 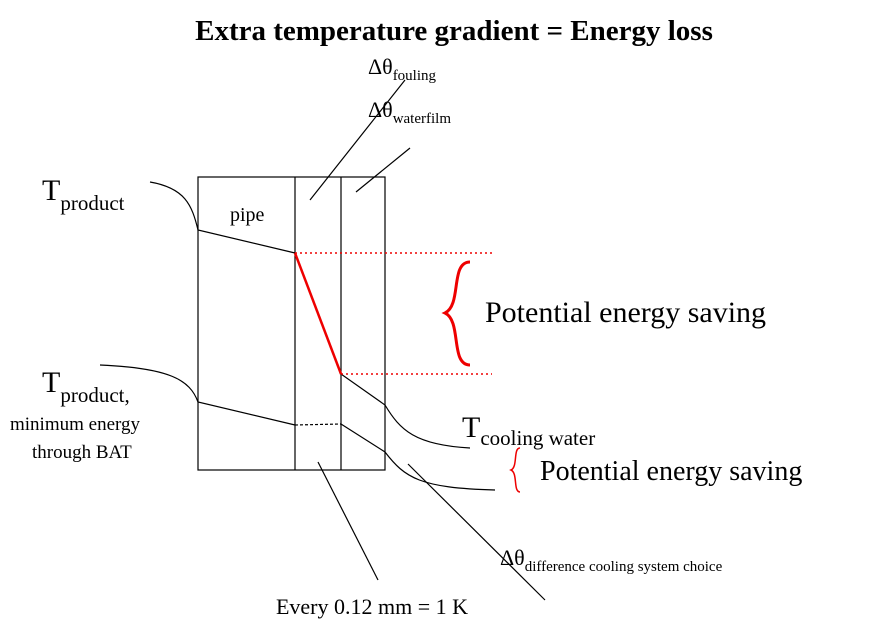 What do you see at coordinates (82, 452) in the screenshot?
I see `product-bat-line: through BAT` at bounding box center [82, 452].